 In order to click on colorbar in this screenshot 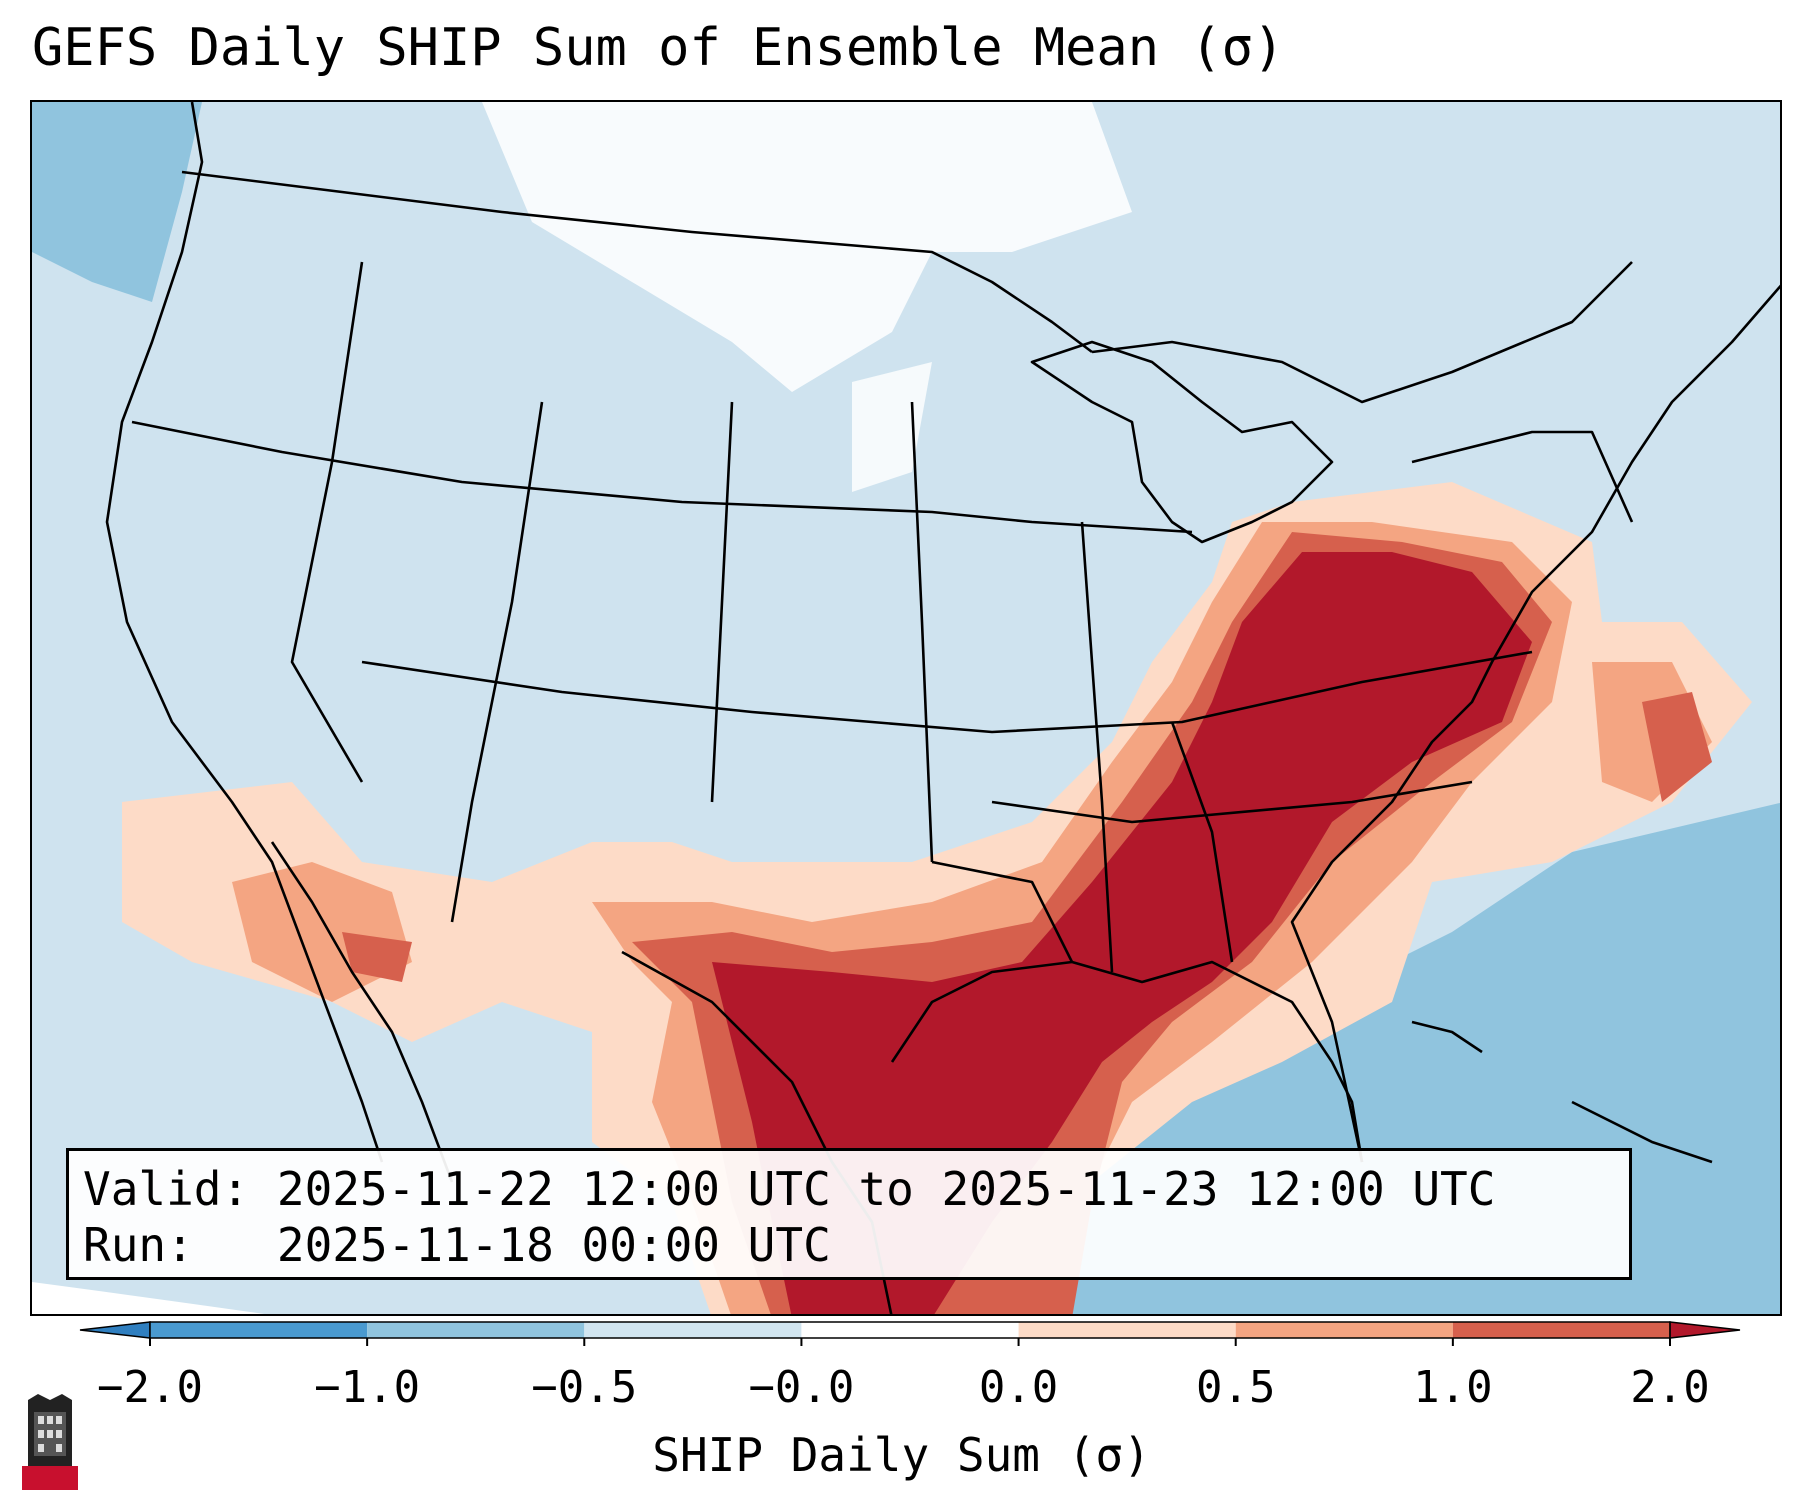, I will do `click(910, 1333)`.